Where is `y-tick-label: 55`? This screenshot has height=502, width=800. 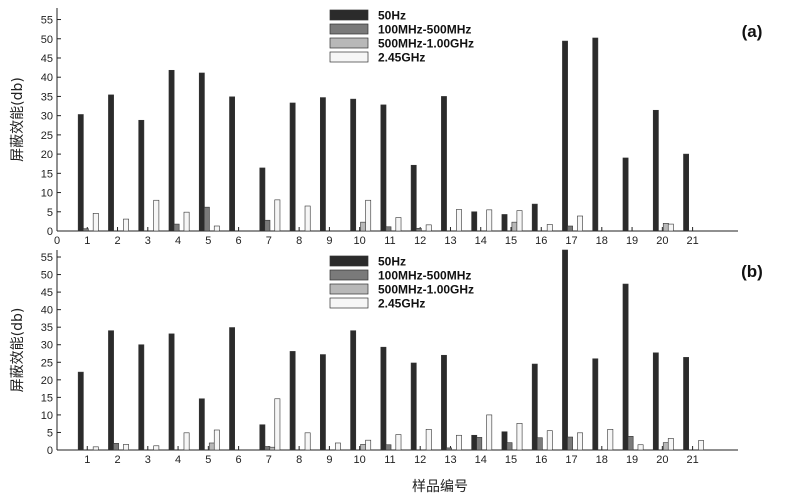
y-tick-label: 55 is located at coordinates (47, 21).